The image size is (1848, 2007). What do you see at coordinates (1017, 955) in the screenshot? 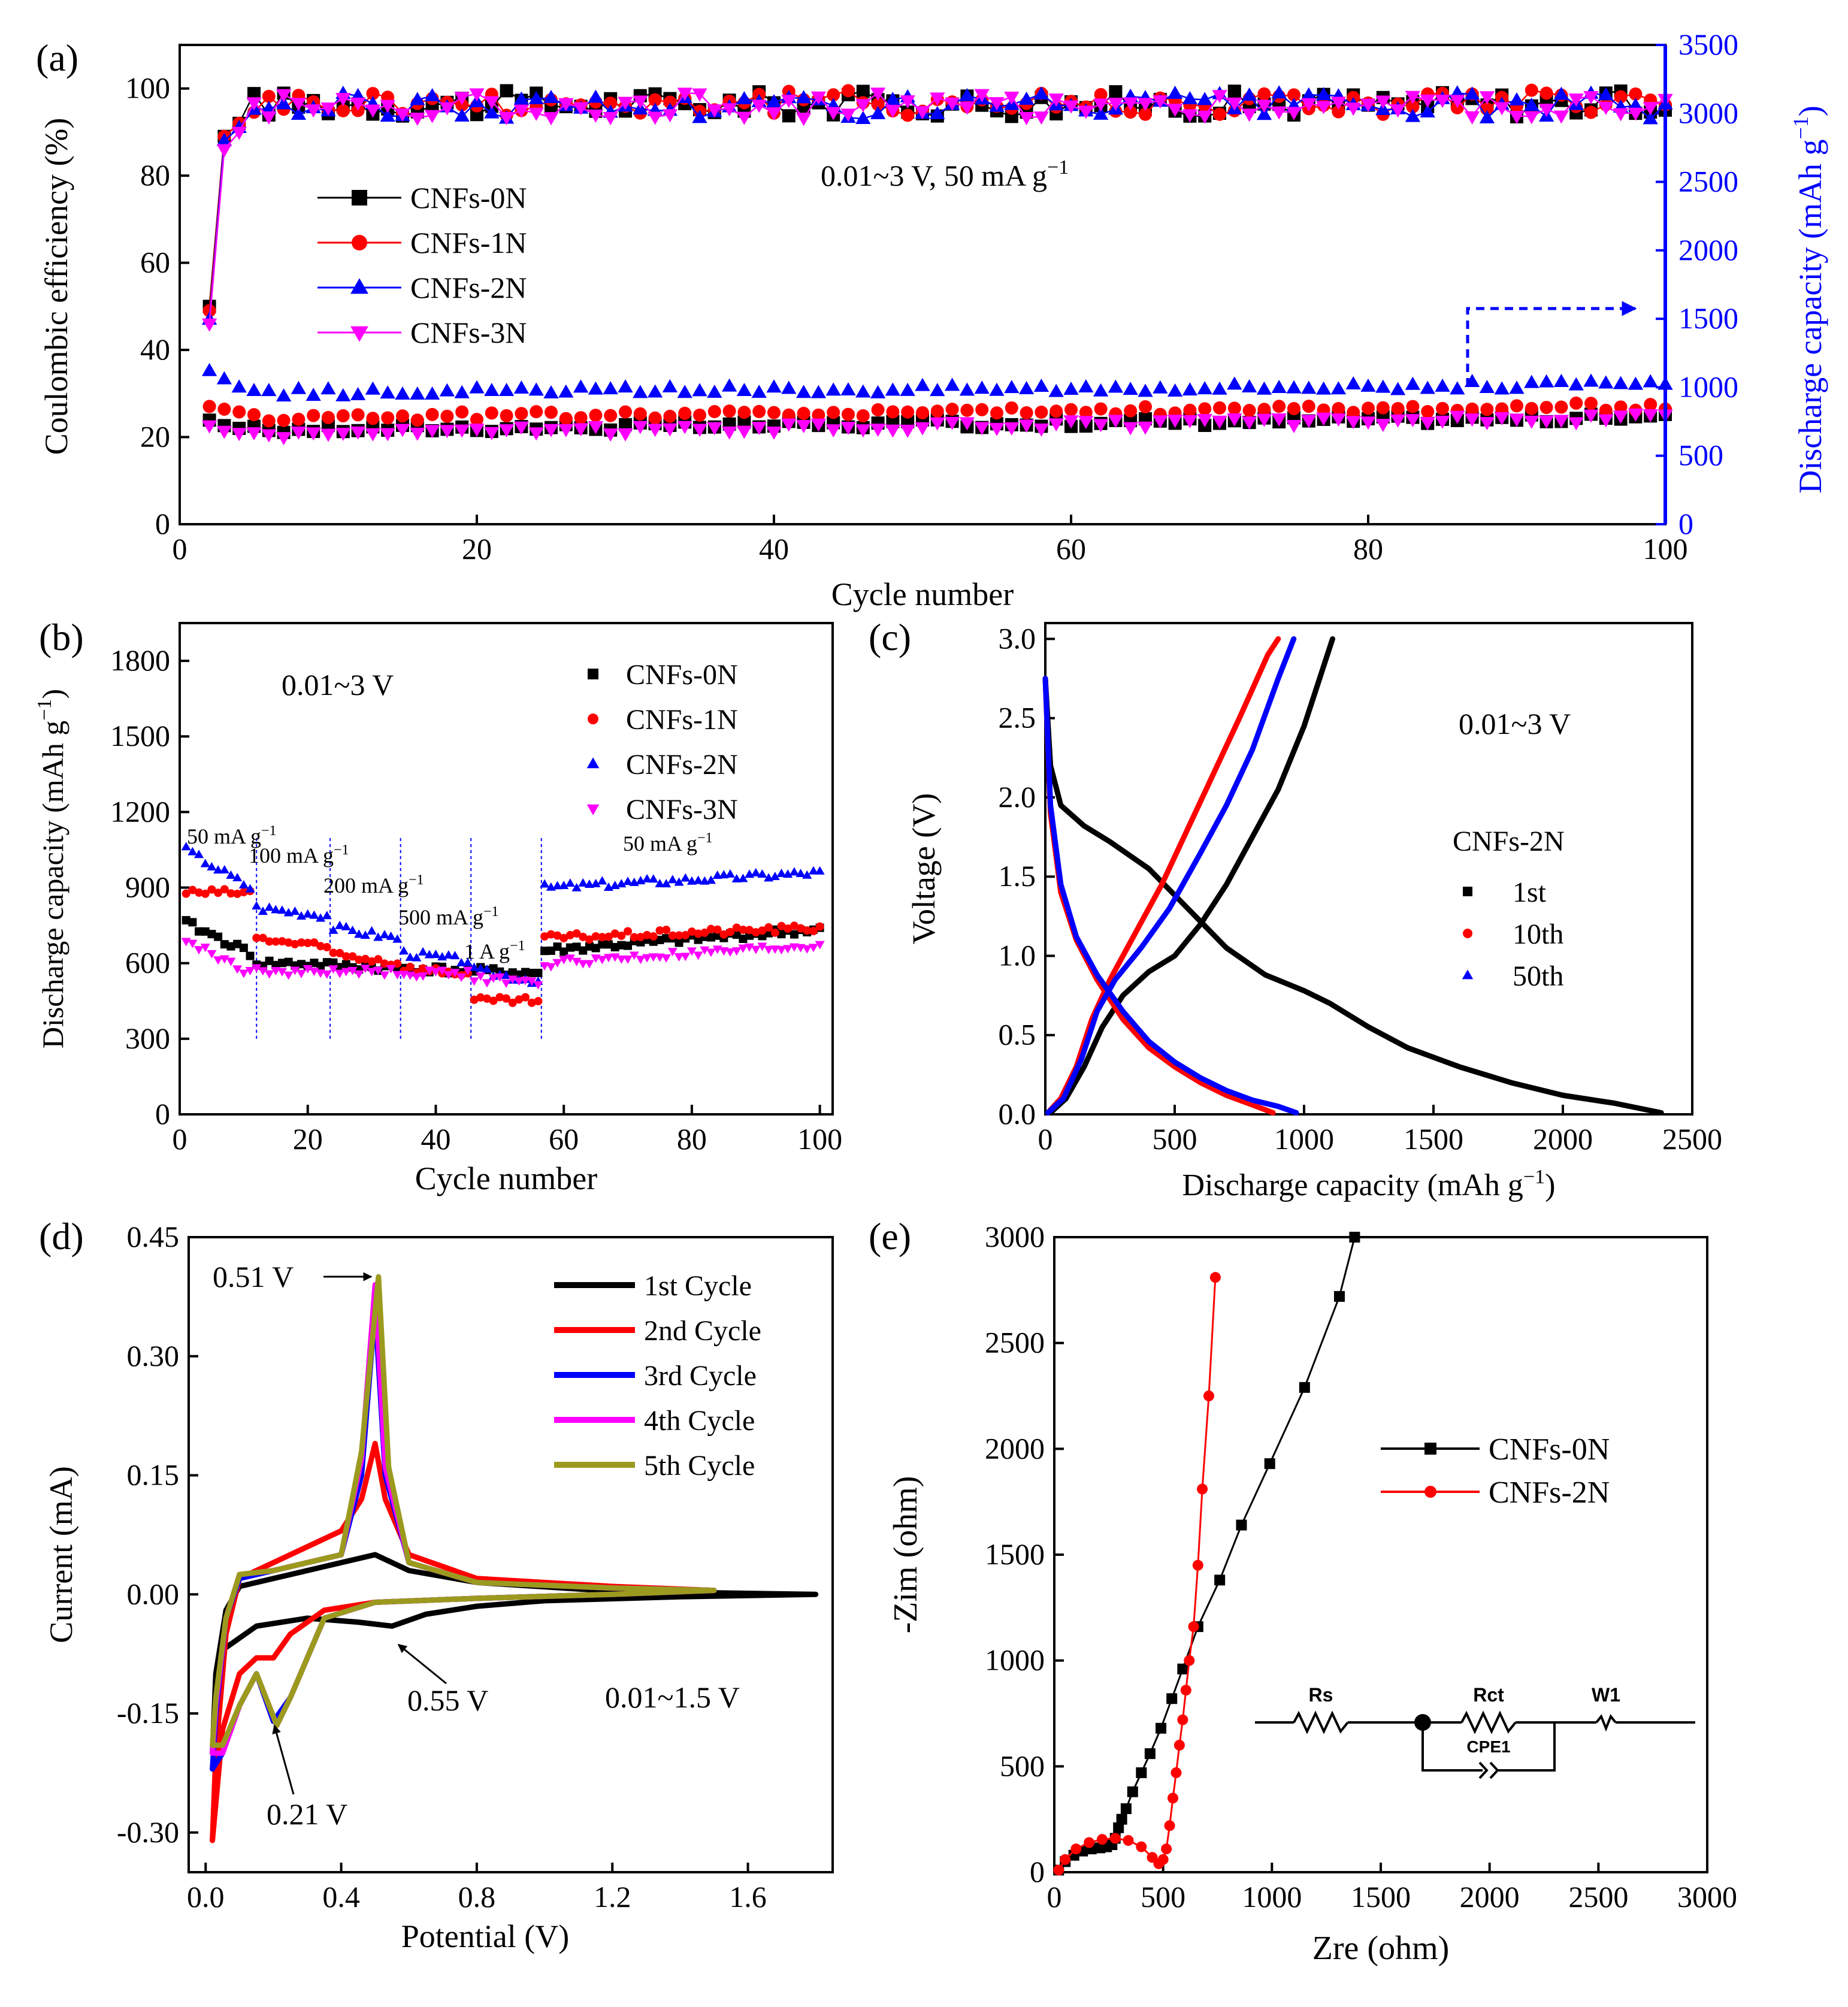
I see `panel-c-ytick-label: 1.0` at bounding box center [1017, 955].